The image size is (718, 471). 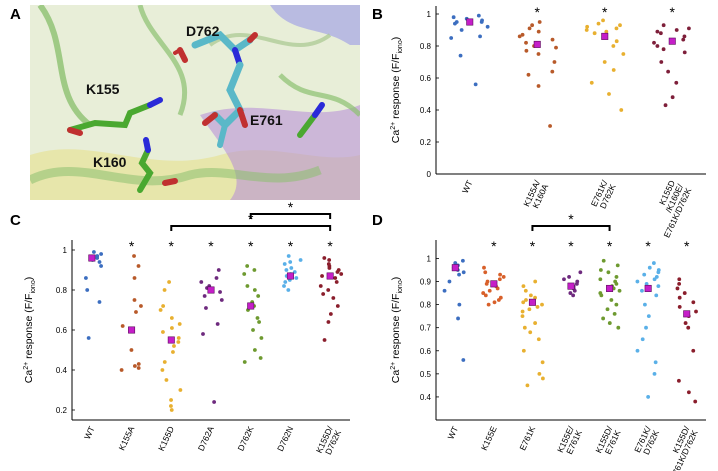 What do you see at coordinates (452, 433) in the screenshot?
I see `x-tick-label: WT` at bounding box center [452, 433].